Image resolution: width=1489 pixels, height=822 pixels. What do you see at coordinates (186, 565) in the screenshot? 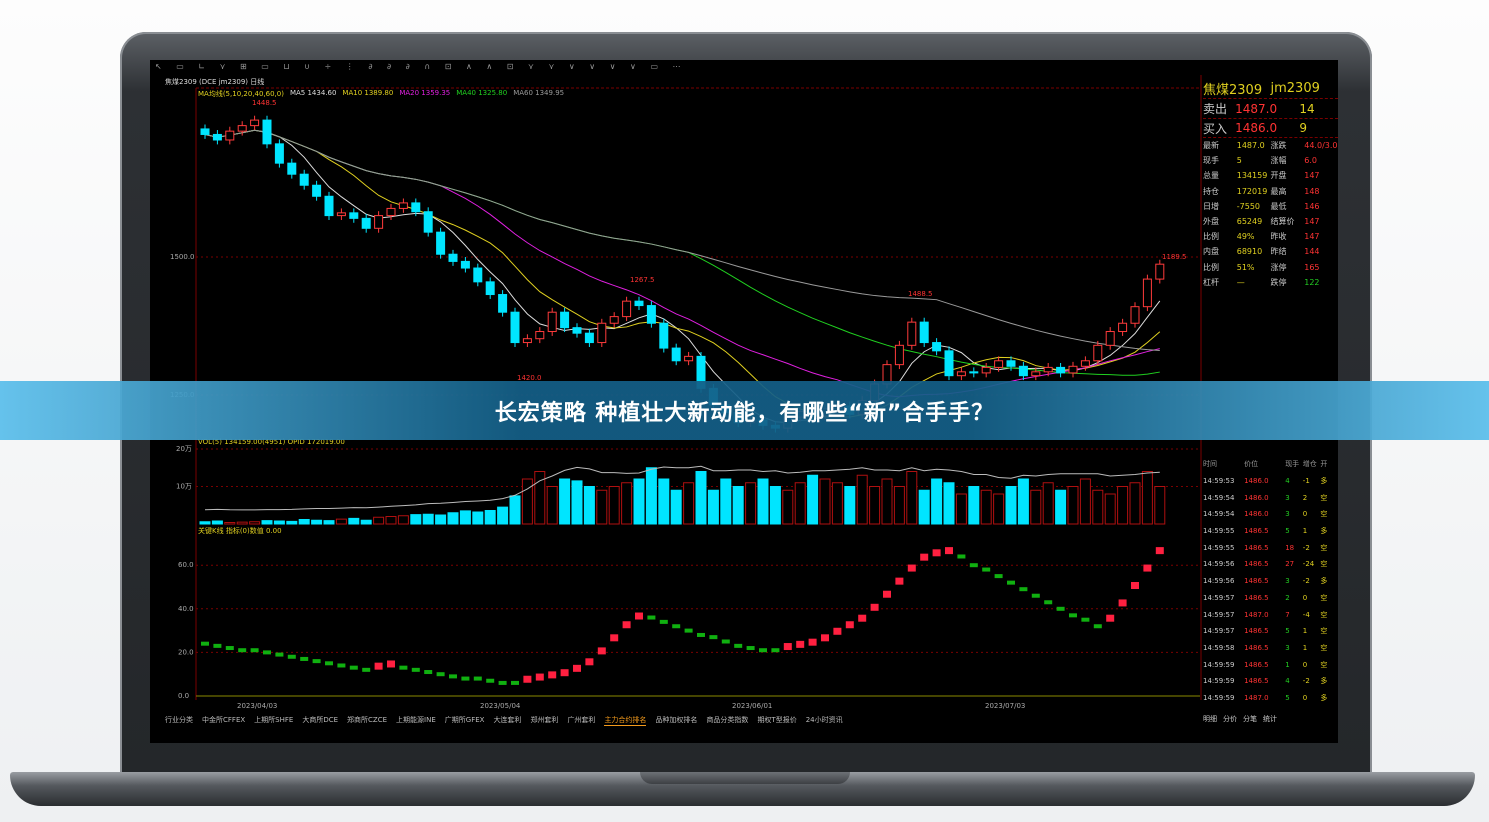
I see `indicator-tick: 60.0` at bounding box center [186, 565].